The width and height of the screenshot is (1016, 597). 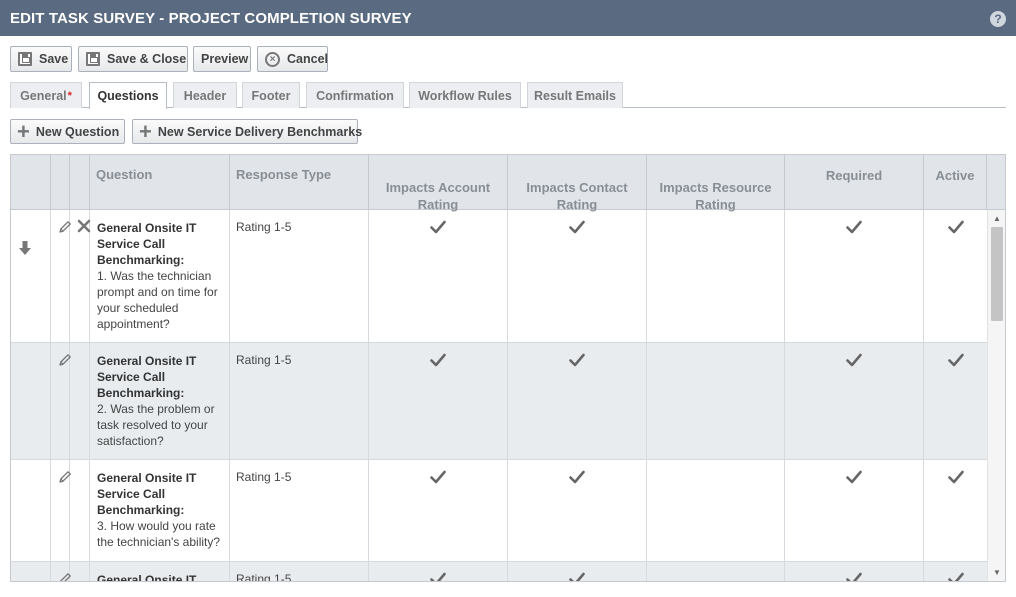 What do you see at coordinates (272, 59) in the screenshot?
I see `cancel-circle-x-icon: ×` at bounding box center [272, 59].